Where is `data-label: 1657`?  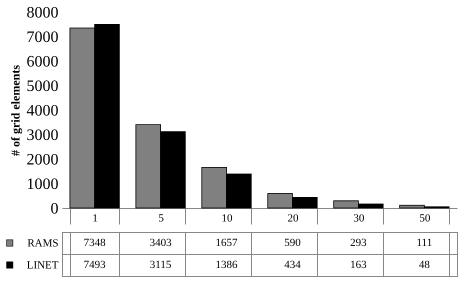 data-label: 1657 is located at coordinates (227, 243).